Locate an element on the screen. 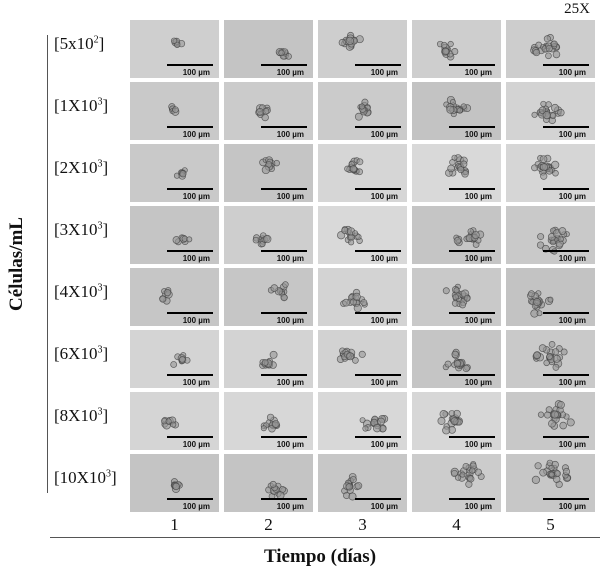 The image size is (600, 575). row-label-base: [1X10 is located at coordinates (76, 105).